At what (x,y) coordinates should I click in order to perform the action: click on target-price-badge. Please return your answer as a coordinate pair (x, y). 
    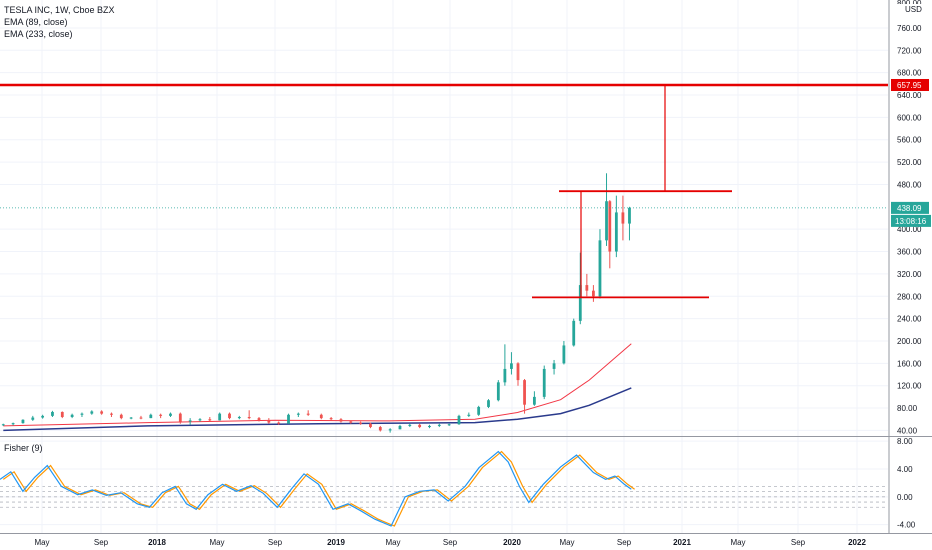
    Looking at the image, I should click on (910, 84).